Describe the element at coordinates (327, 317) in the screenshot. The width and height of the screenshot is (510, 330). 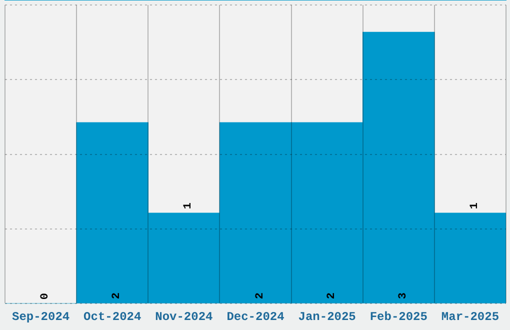
I see `x-tick-label: Jan-2025` at that location.